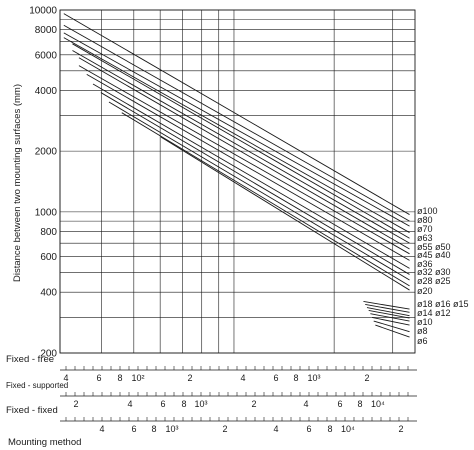  Describe the element at coordinates (422, 331) in the screenshot. I see `series-label: ø8` at that location.